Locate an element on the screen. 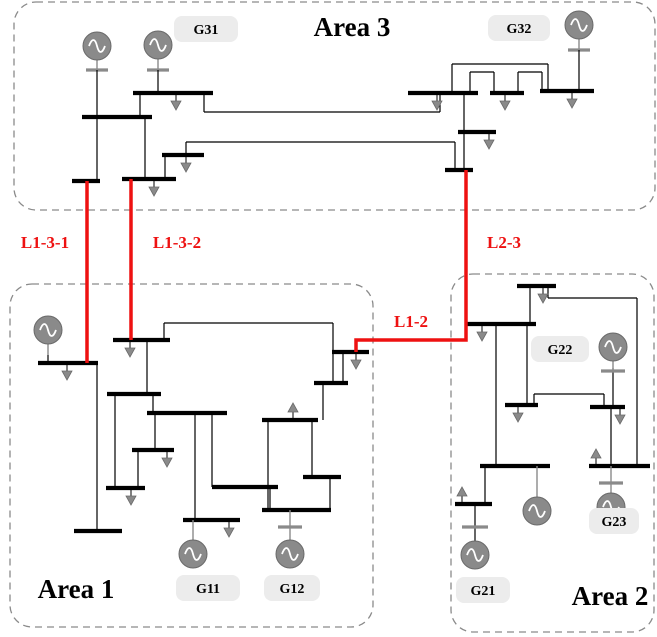  g22-pill is located at coordinates (560, 349).